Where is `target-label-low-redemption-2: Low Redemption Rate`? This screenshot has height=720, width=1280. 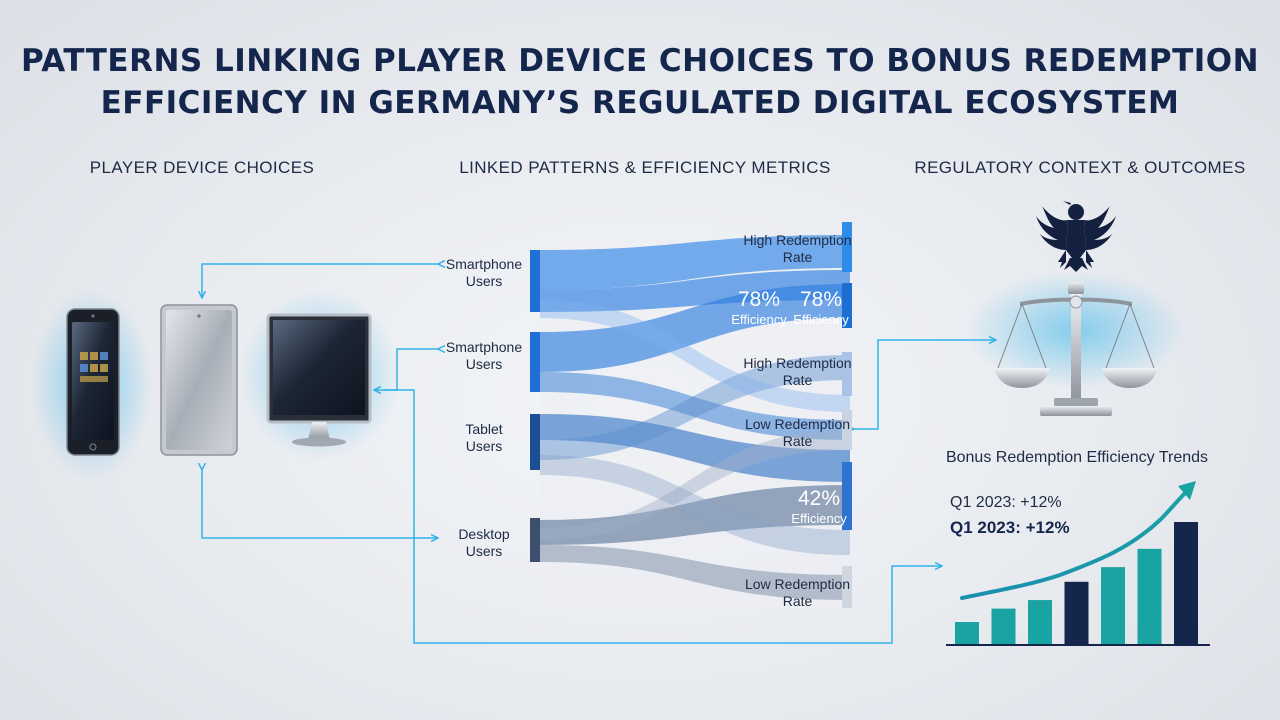
target-label-low-redemption-2: Low Redemption Rate is located at coordinates (797, 593).